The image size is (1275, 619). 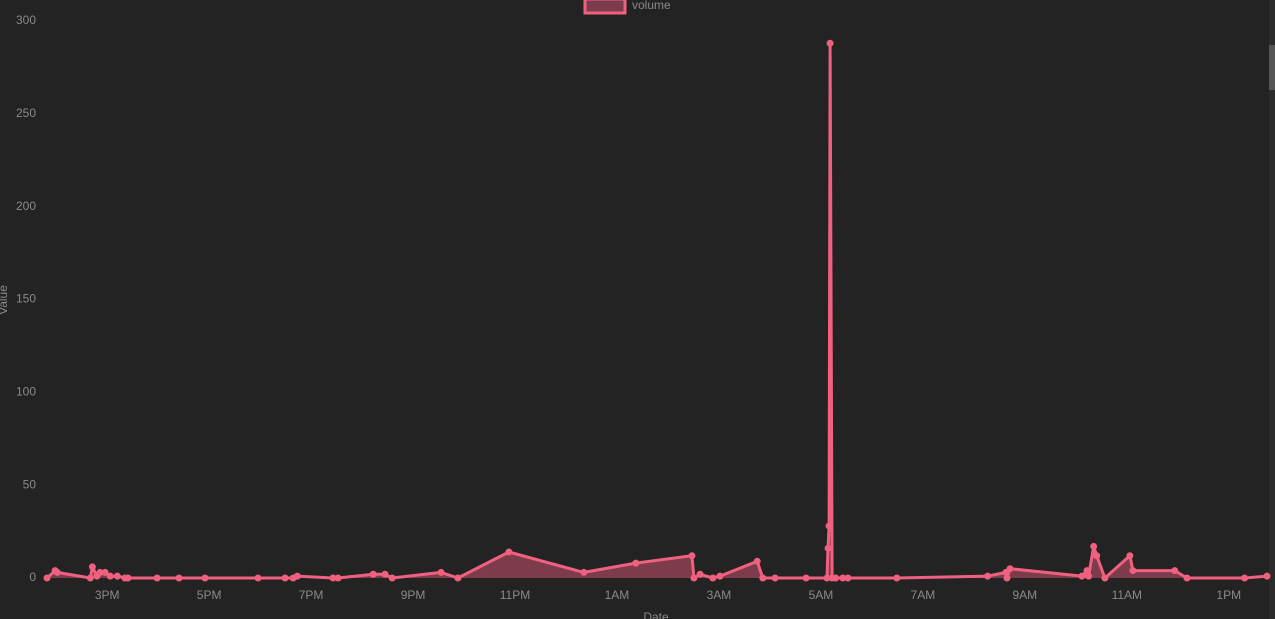 What do you see at coordinates (26, 20) in the screenshot?
I see `y-tick-label: 300` at bounding box center [26, 20].